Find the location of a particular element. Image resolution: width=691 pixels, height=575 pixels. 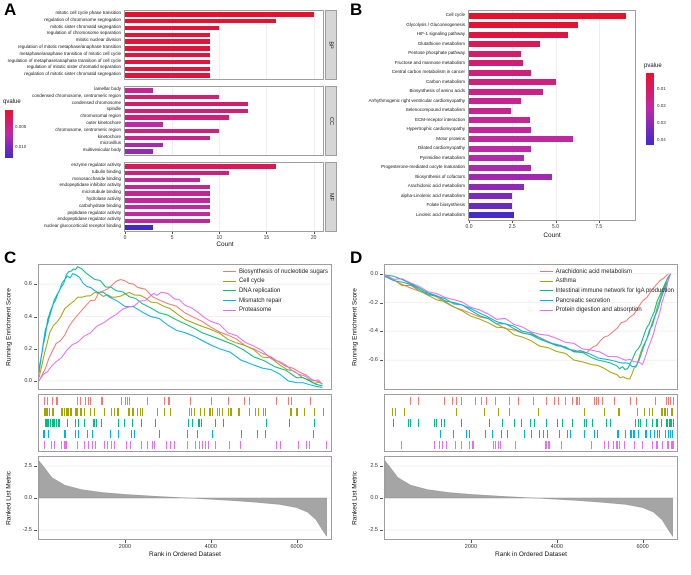

term-label: enzyme regulator activity is located at coordinates (96, 164).